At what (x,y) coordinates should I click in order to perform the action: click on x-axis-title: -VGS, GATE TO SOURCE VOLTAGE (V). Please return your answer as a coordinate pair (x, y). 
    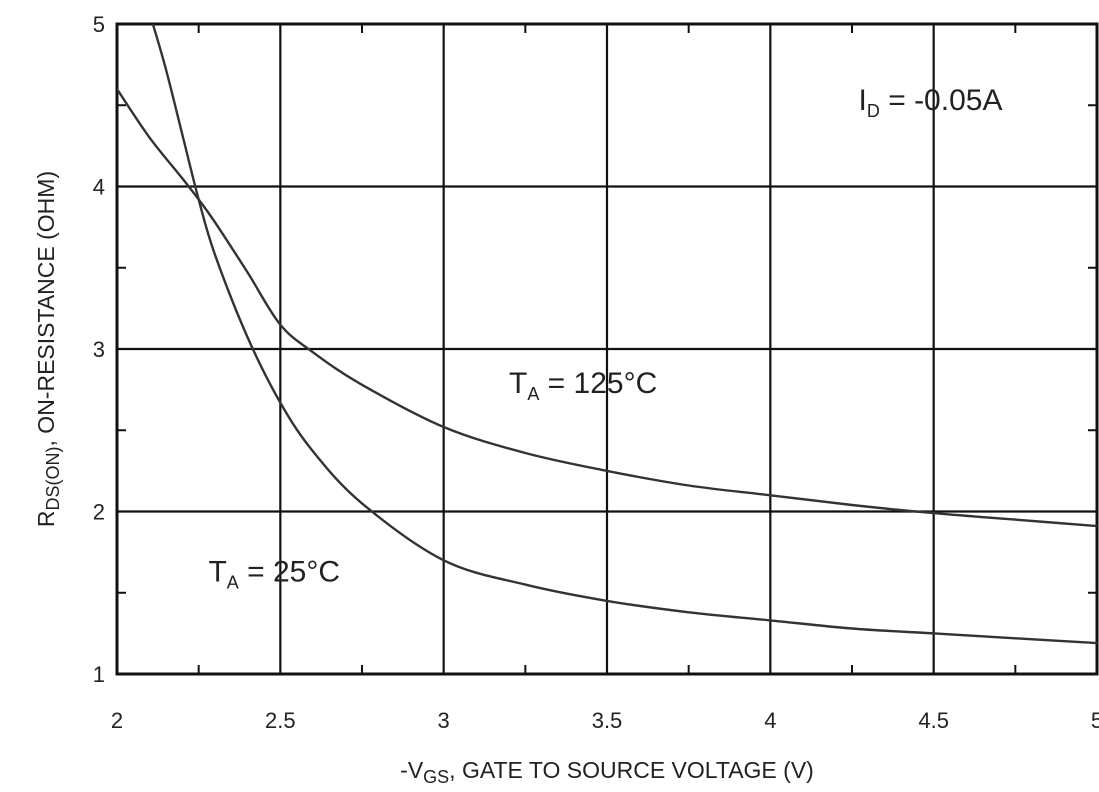
    Looking at the image, I should click on (607, 772).